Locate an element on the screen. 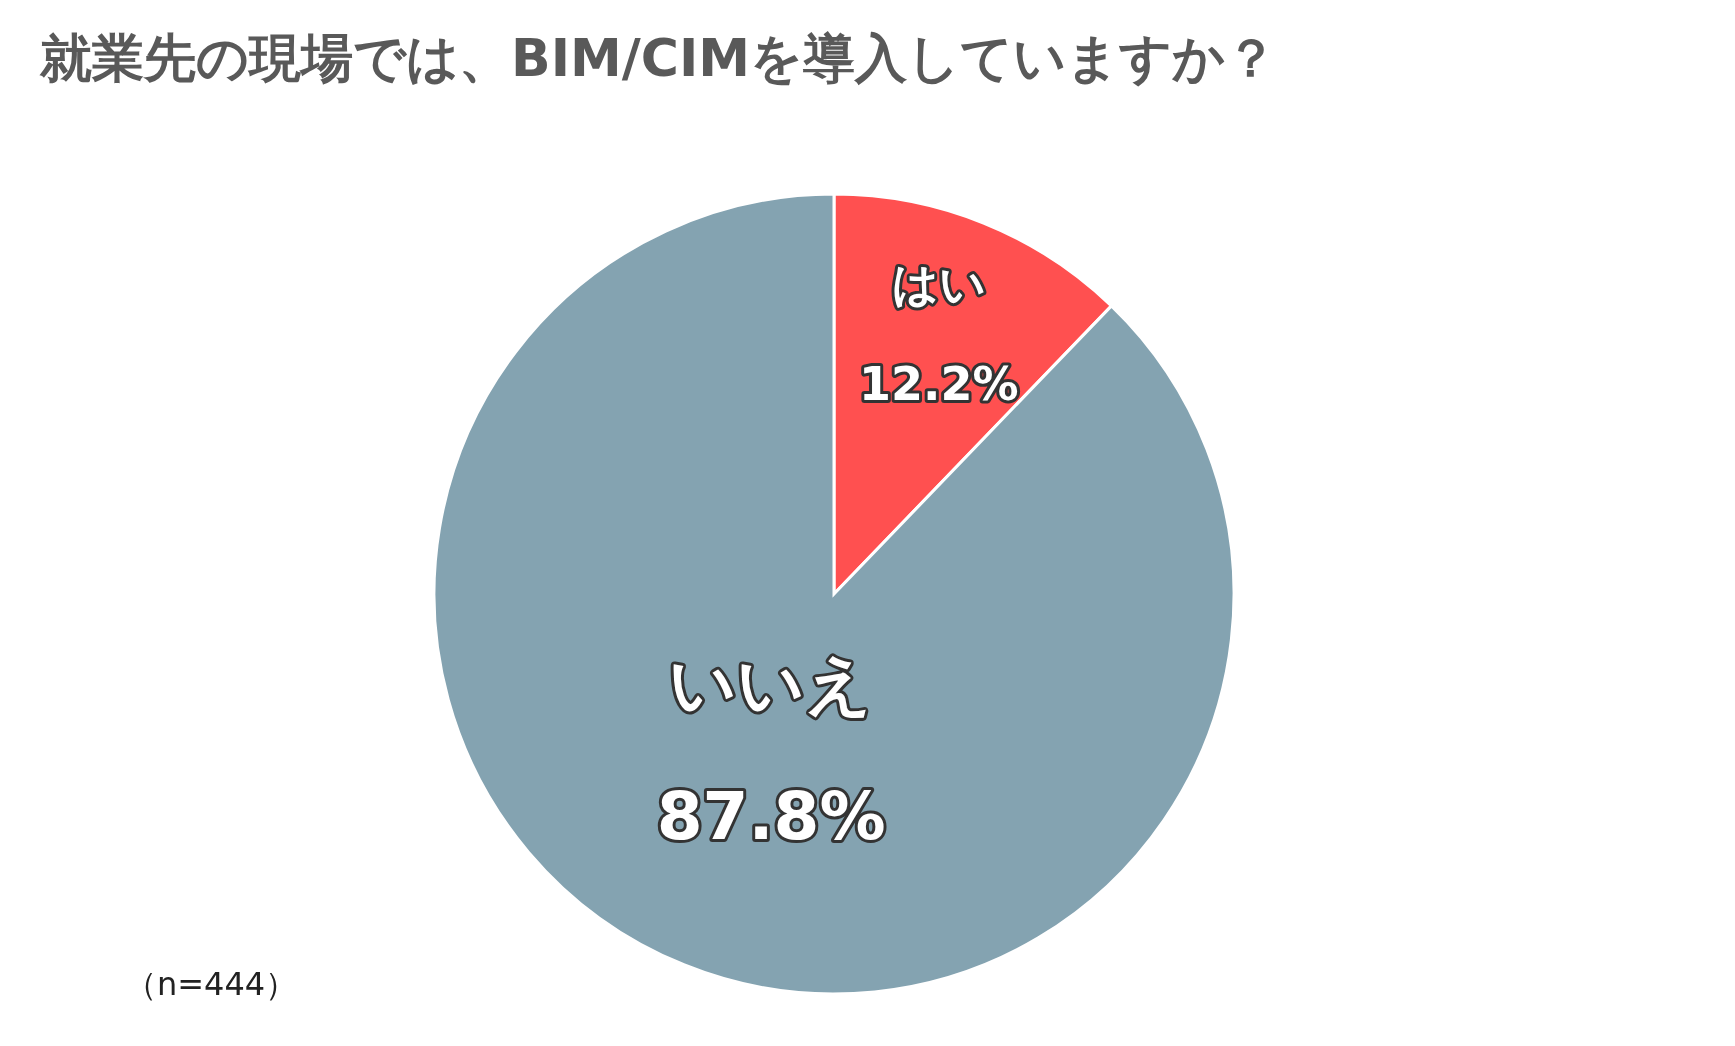 This screenshot has height=1046, width=1735. text: （n=444） is located at coordinates (211, 984).